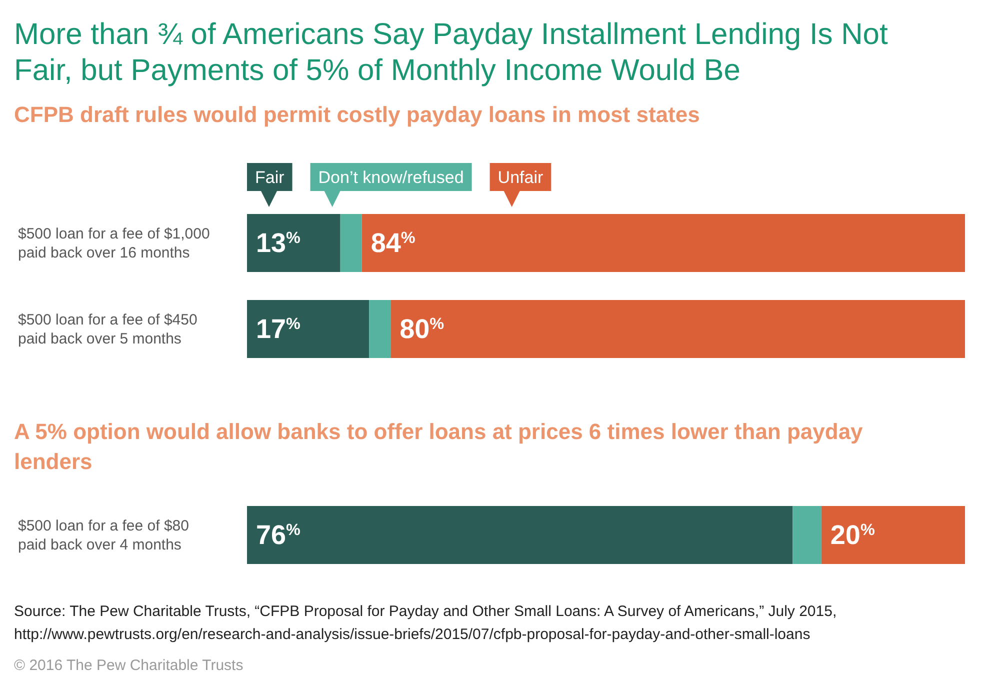  I want to click on series-label: Fair, so click(270, 177).